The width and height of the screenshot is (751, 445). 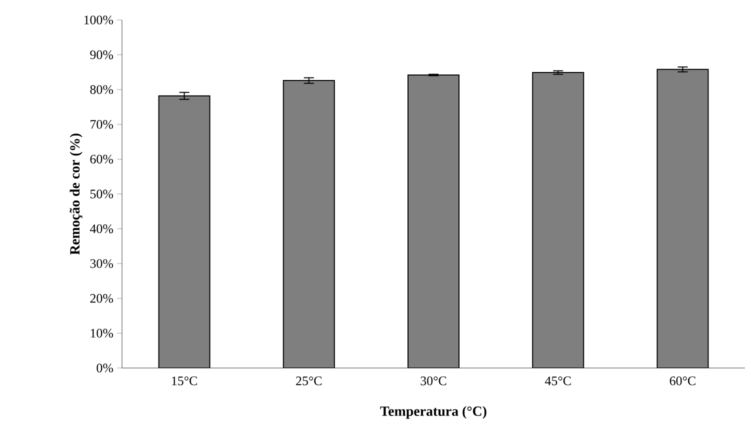 I want to click on x-axis-title: Temperatura (°C), so click(x=433, y=412).